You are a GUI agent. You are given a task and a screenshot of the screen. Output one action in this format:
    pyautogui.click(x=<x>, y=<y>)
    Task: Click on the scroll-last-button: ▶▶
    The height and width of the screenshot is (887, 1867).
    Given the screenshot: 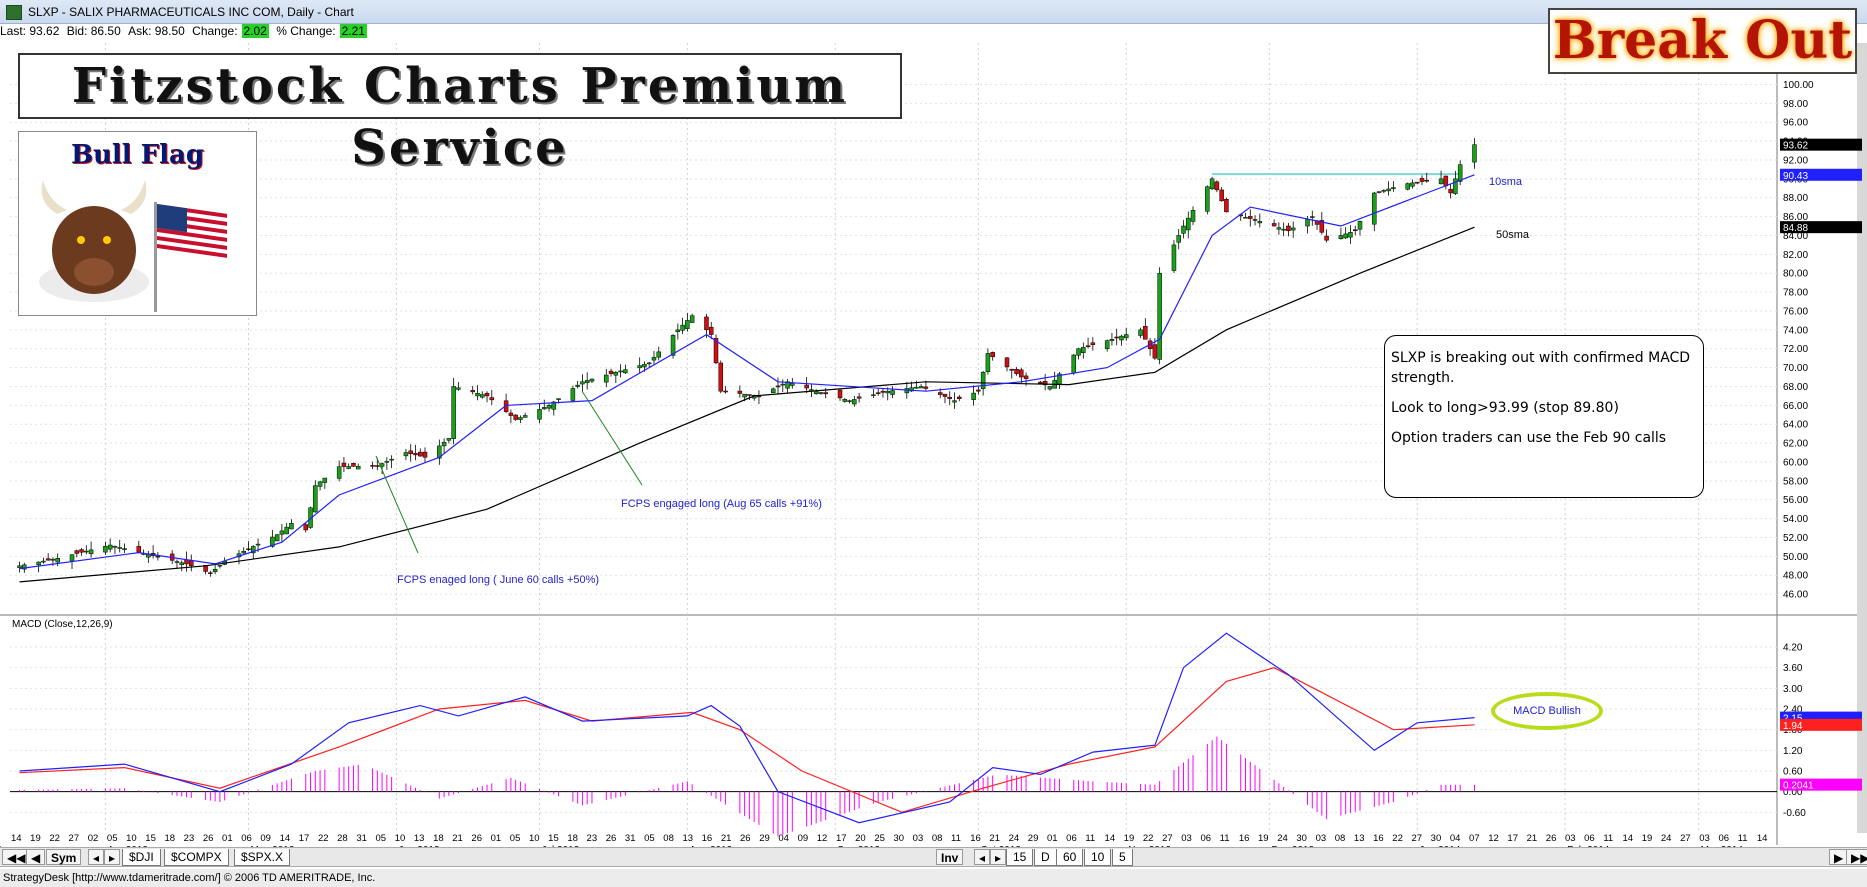 What is the action you would take?
    pyautogui.click(x=1856, y=857)
    